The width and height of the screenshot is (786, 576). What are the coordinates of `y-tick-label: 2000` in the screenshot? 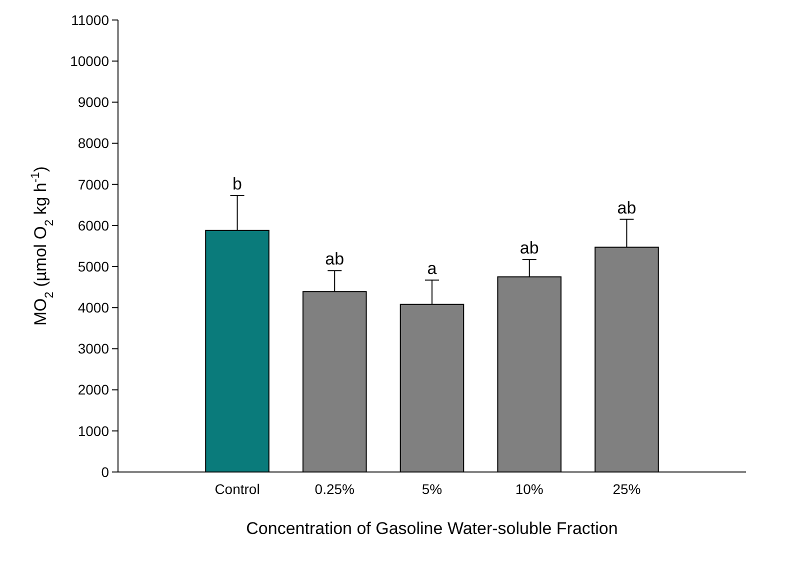 It's located at (94, 390).